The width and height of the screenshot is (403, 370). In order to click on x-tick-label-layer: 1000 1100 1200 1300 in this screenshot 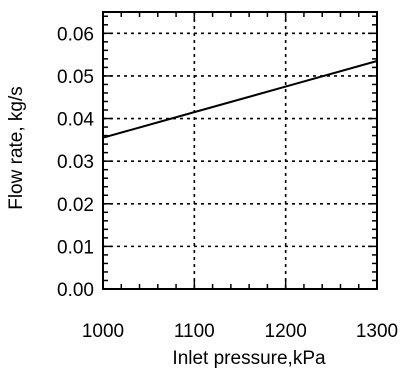, I will do `click(240, 331)`.